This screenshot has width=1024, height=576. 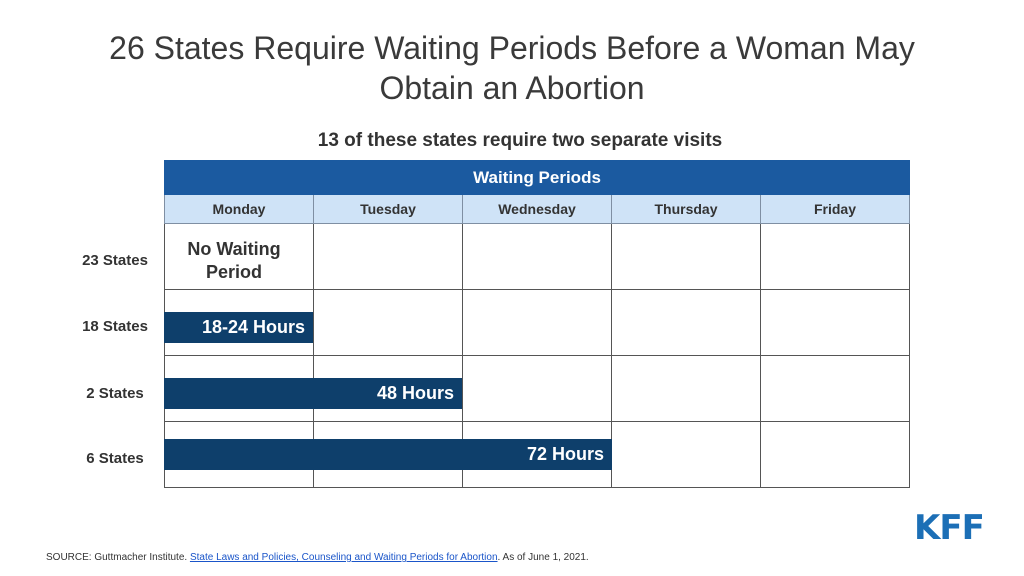 I want to click on row-label-2-states: 2 States, so click(x=115, y=393).